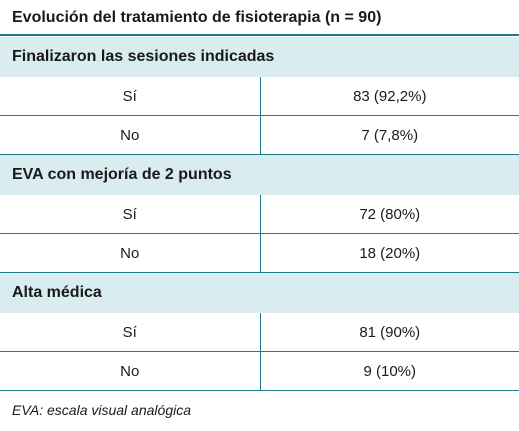 The height and width of the screenshot is (431, 519). I want to click on section-header-eva: EVA con mejoría de 2 puntos, so click(259, 174).